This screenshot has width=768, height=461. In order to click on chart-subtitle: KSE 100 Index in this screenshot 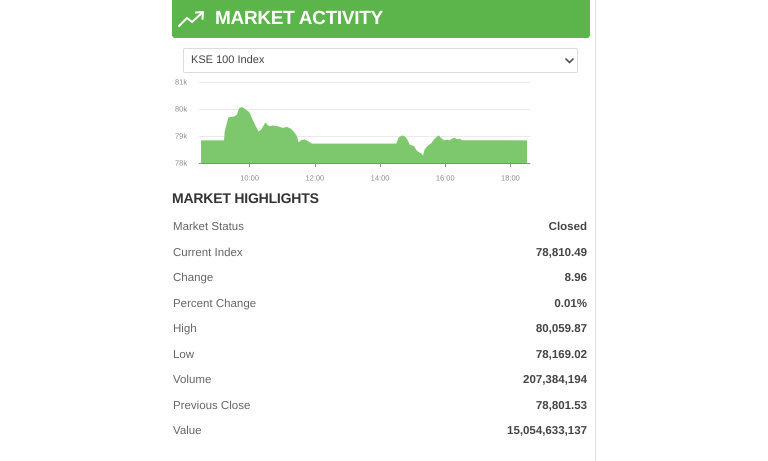, I will do `click(227, 60)`.